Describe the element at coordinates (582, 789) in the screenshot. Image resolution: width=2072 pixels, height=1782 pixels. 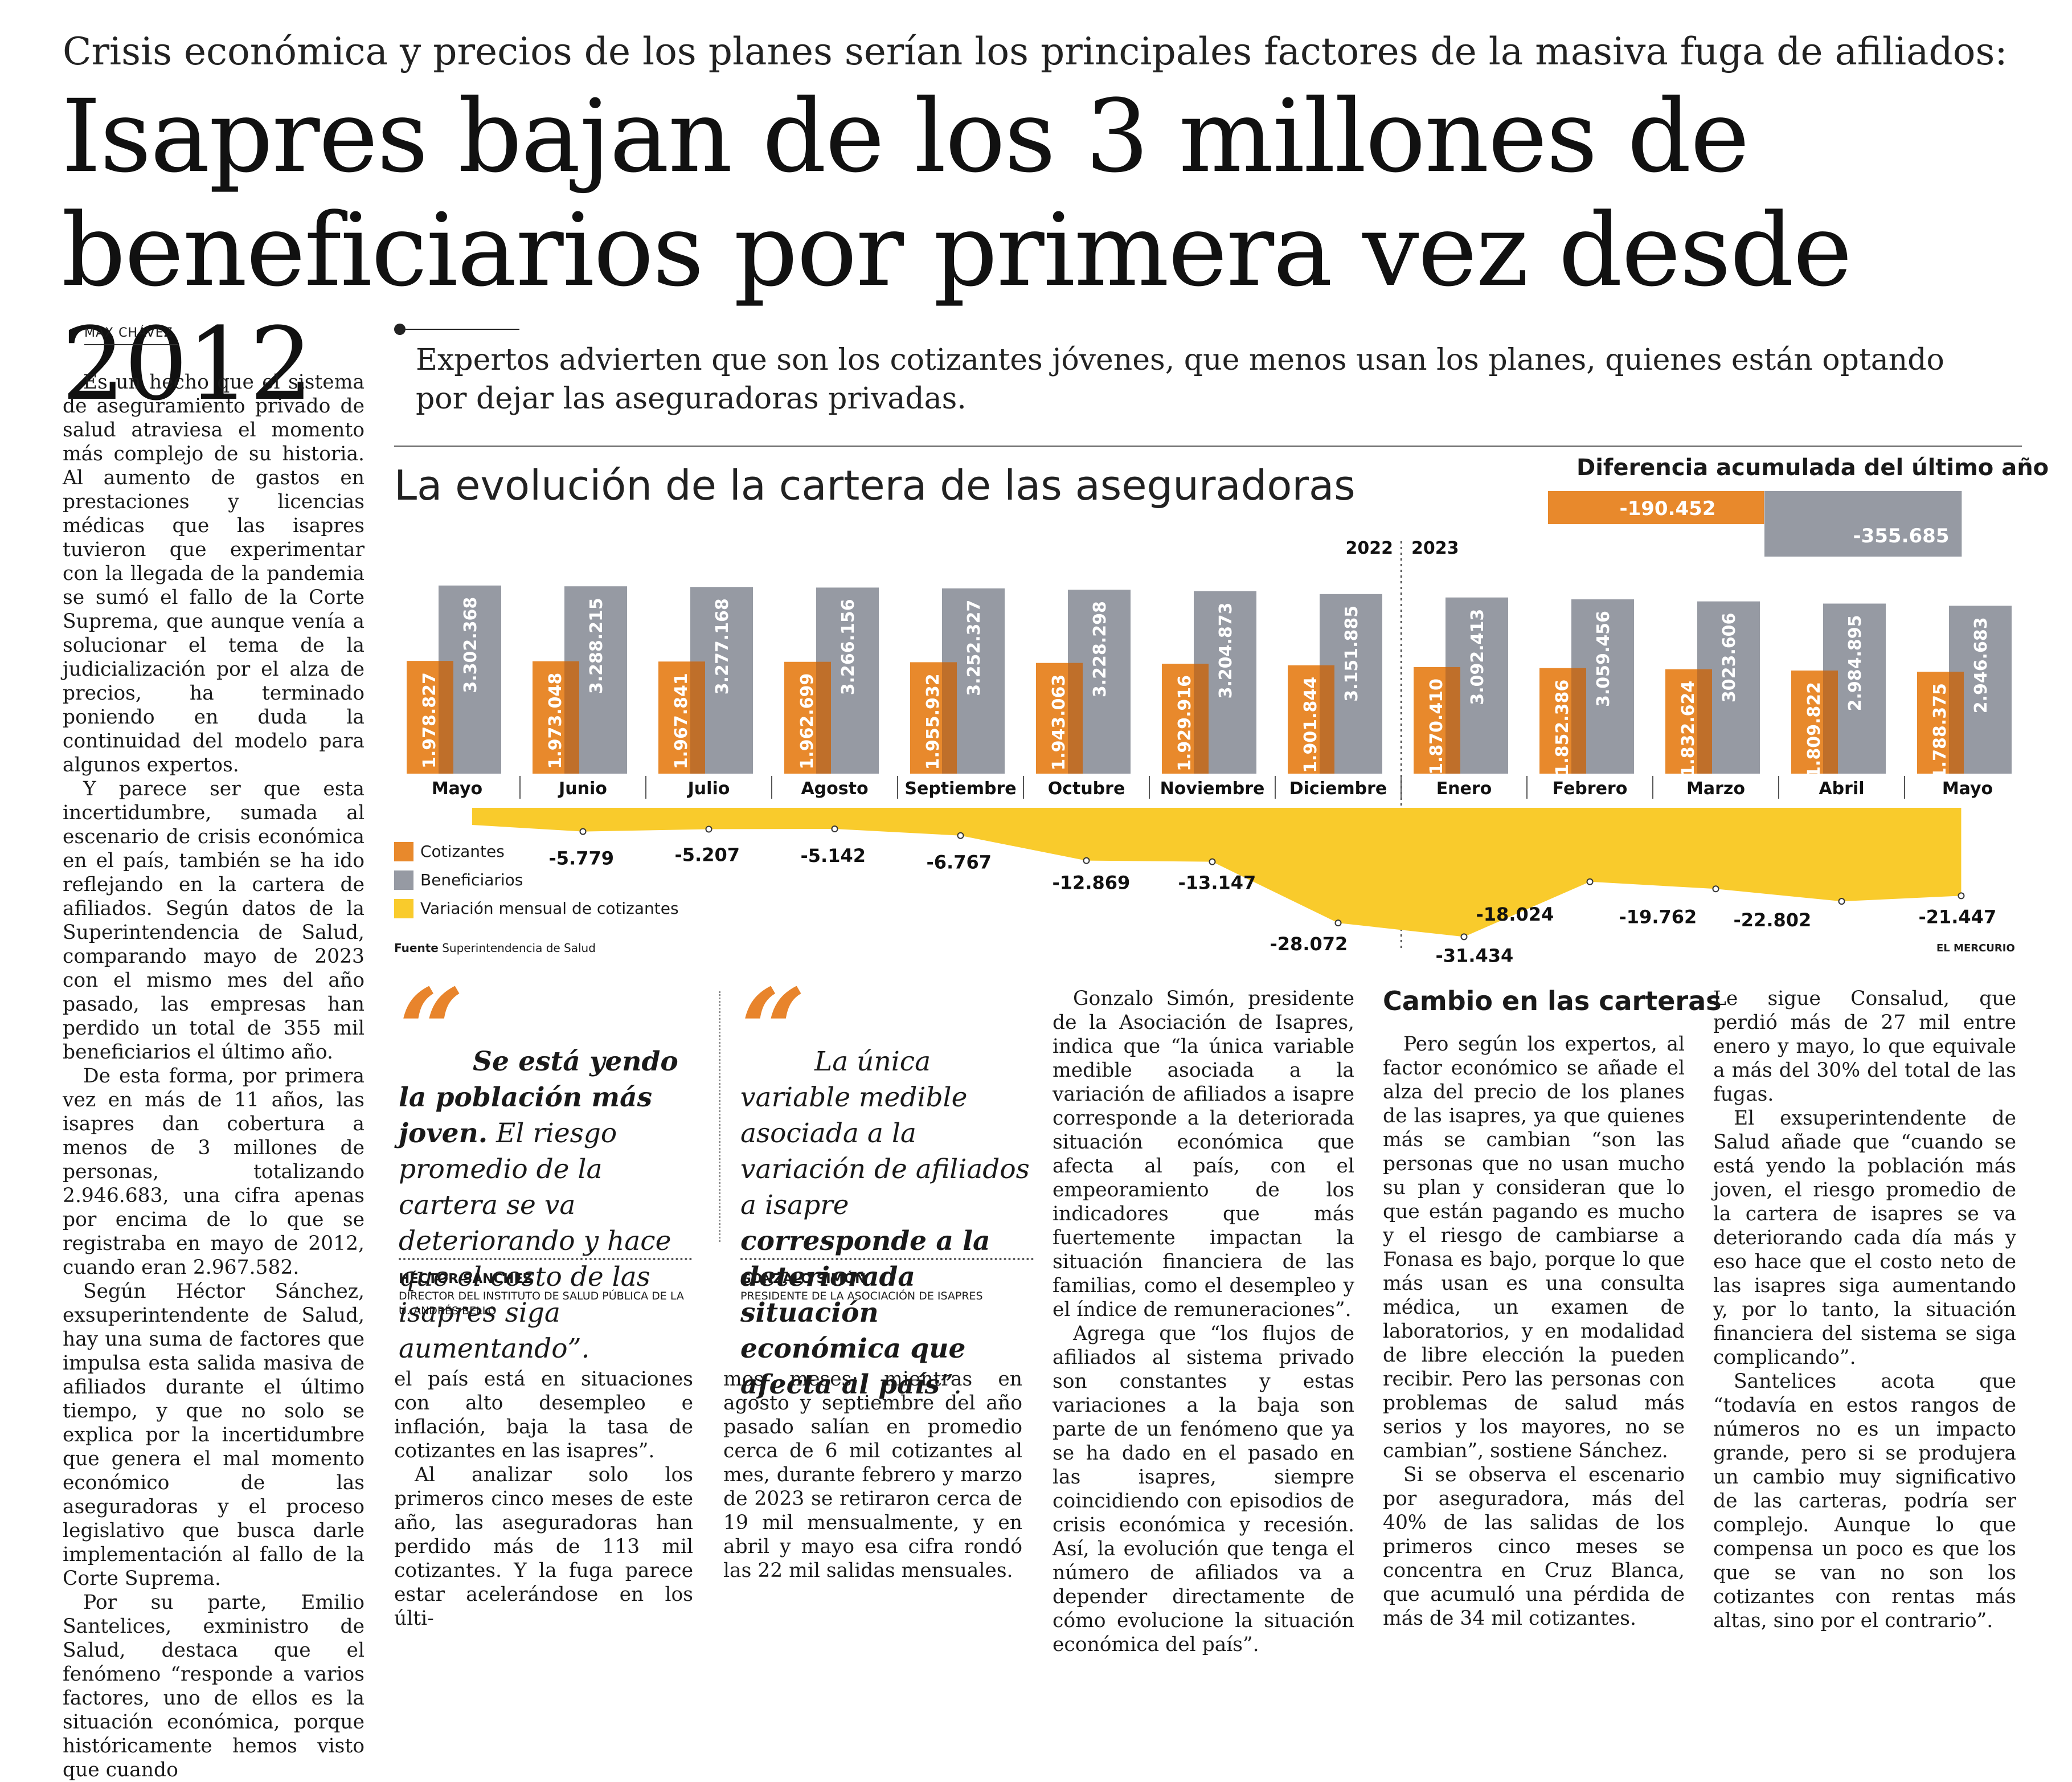
I see `category-label: Junio` at that location.